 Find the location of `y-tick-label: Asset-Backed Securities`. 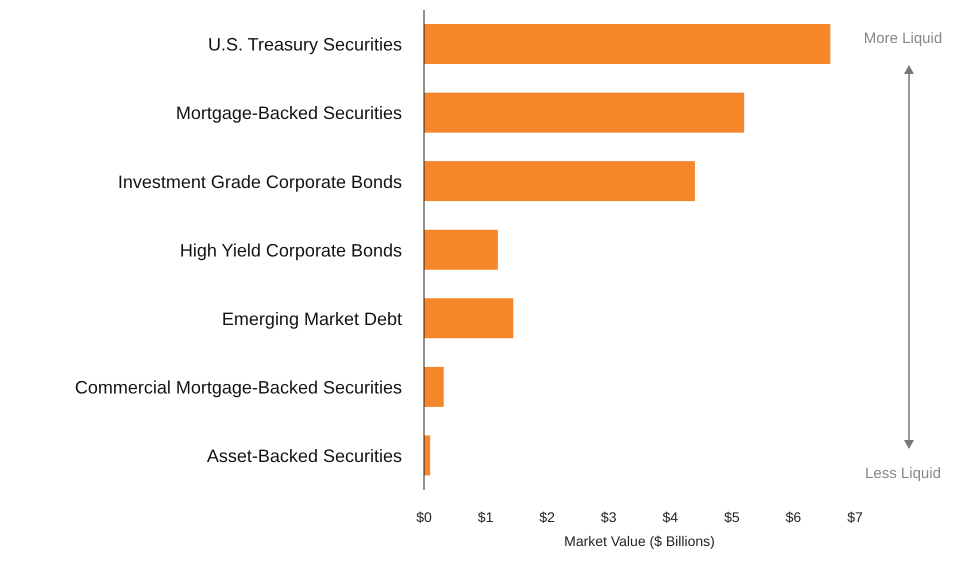

y-tick-label: Asset-Backed Securities is located at coordinates (304, 456).